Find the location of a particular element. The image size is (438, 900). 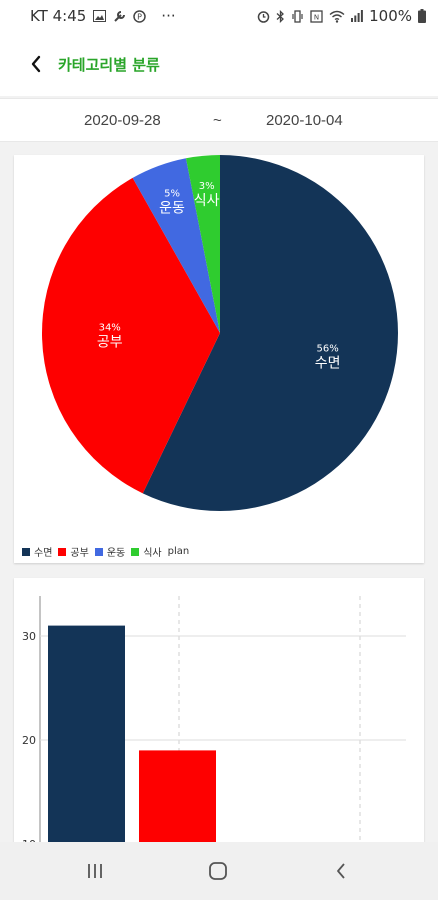

rotate-icon: P is located at coordinates (140, 16).